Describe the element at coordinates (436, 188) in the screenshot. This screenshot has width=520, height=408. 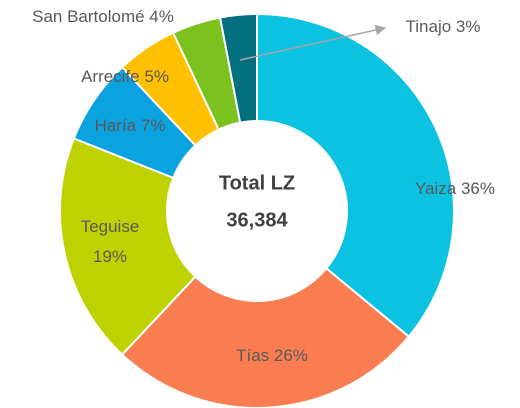
I see `label-category: Yaiza` at that location.